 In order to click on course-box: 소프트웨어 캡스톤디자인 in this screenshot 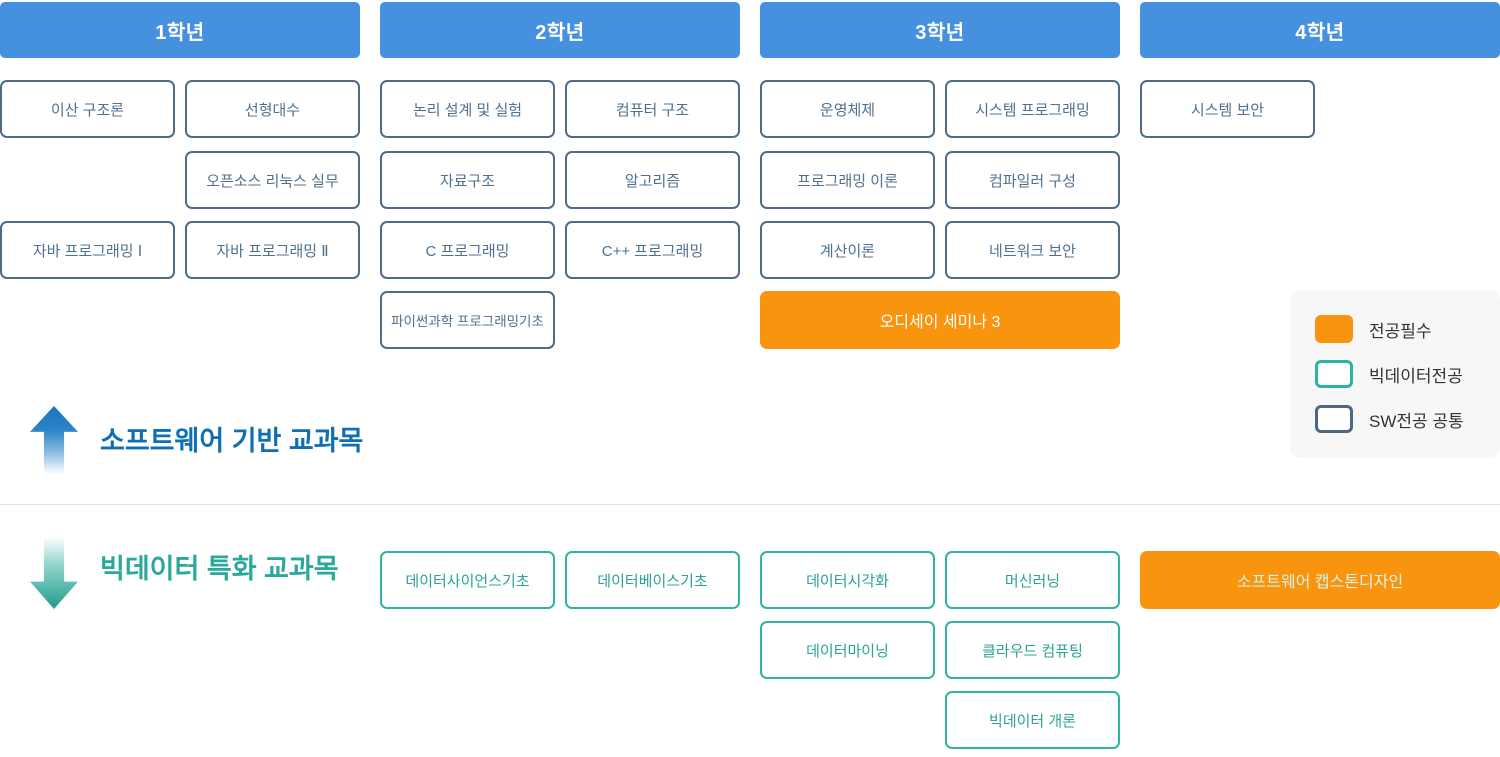, I will do `click(1320, 580)`.